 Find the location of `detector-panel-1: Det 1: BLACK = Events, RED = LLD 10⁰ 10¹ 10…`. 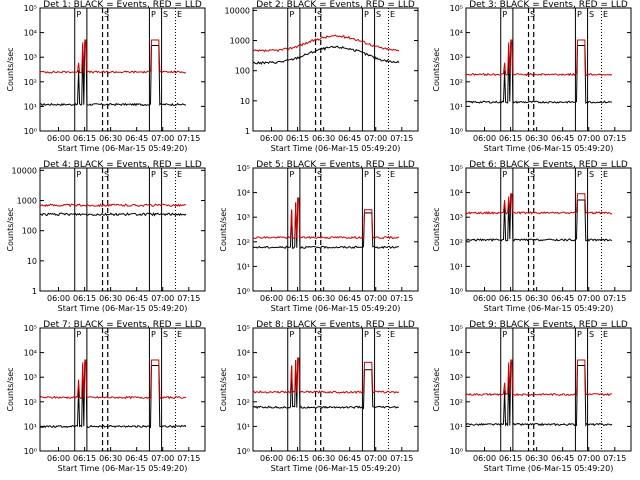

detector-panel-1: Det 1: BLACK = Events, RED = LLD 10⁰ 10¹ 10… is located at coordinates (106, 76).